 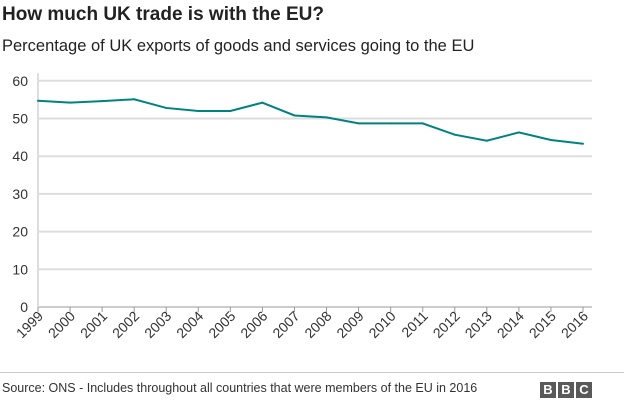 I want to click on x-tick-label: 2005, so click(x=221, y=324).